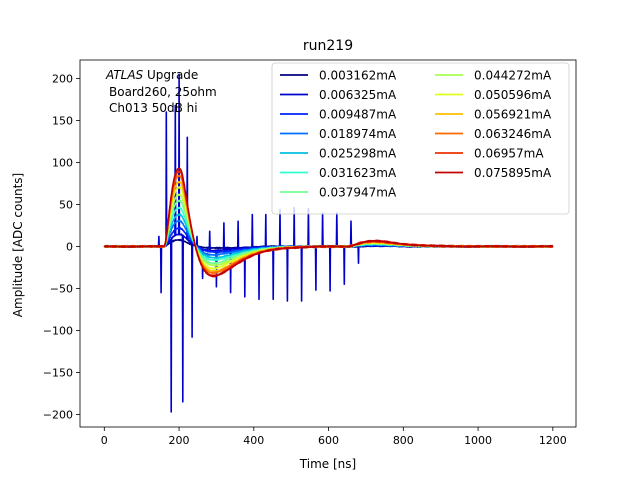  Describe the element at coordinates (513, 134) in the screenshot. I see `legend-label: 0.063246mA` at that location.